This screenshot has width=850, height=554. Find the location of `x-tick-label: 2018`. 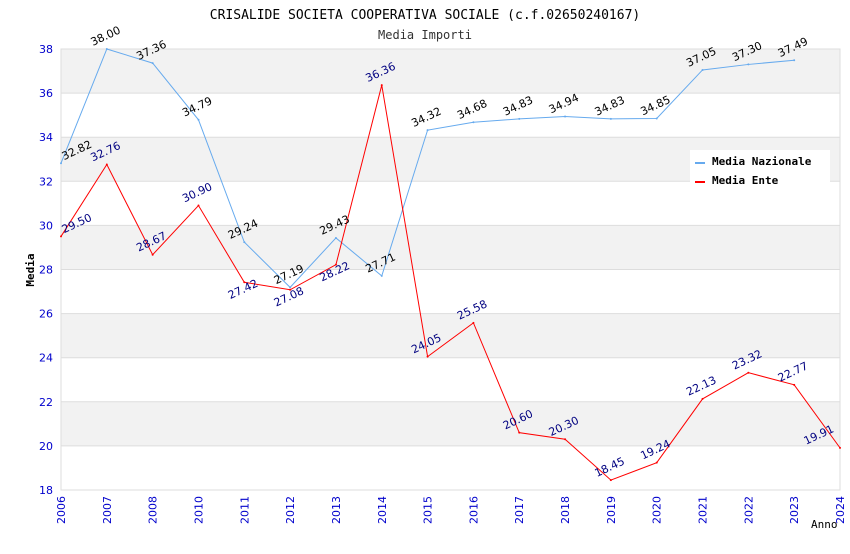

x-tick-label: 2018 is located at coordinates (565, 510).